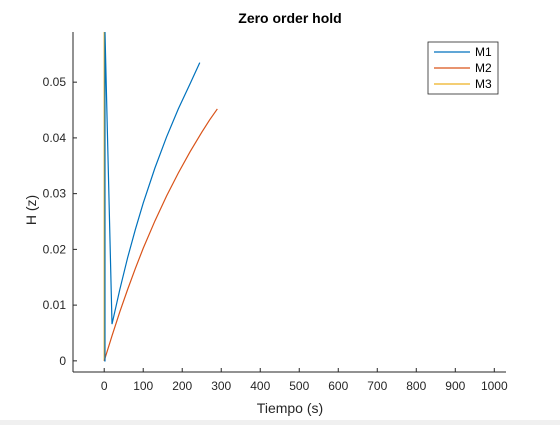 This screenshot has width=560, height=425. I want to click on x-tick-label: 1000, so click(494, 386).